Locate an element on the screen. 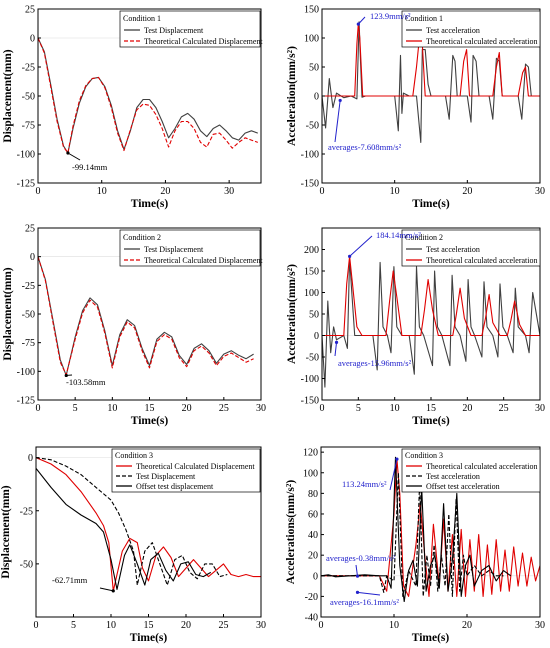 The width and height of the screenshot is (550, 648). annotation-label: averages-16.1mm/s² is located at coordinates (364, 602).